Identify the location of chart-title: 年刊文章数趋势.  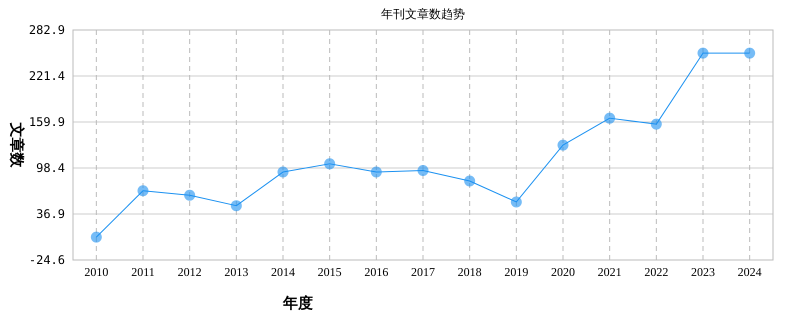
(423, 14).